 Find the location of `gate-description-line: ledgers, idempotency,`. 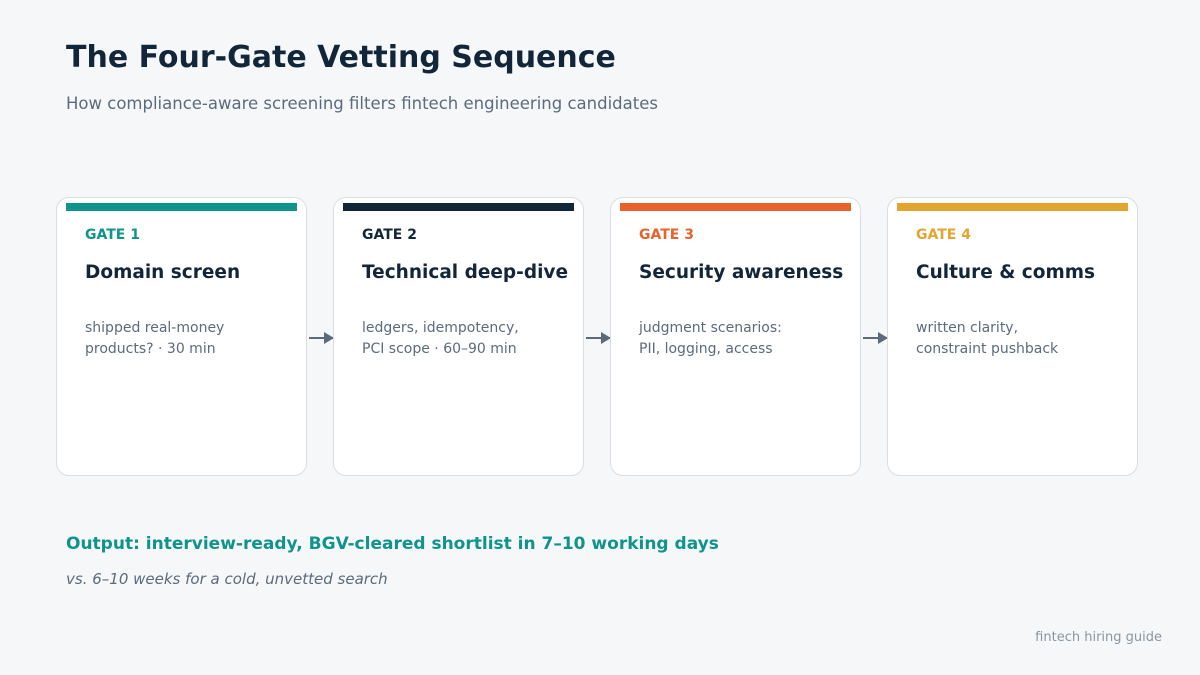

gate-description-line: ledgers, idempotency, is located at coordinates (440, 328).